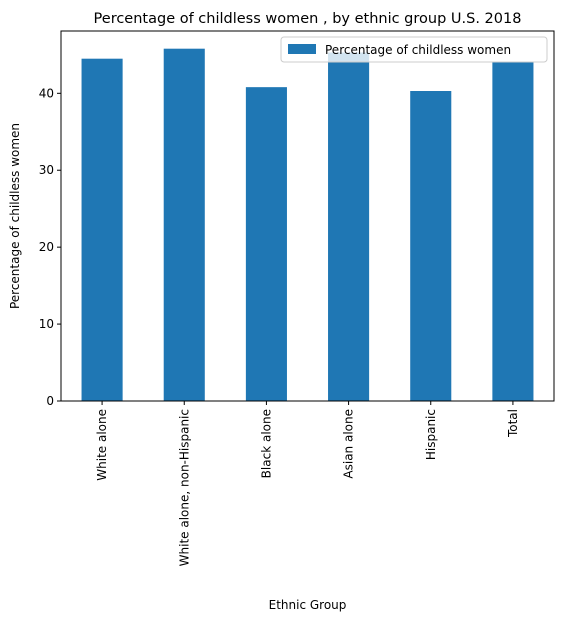 This screenshot has height=622, width=562. What do you see at coordinates (50, 401) in the screenshot?
I see `y-tick-label: 0` at bounding box center [50, 401].